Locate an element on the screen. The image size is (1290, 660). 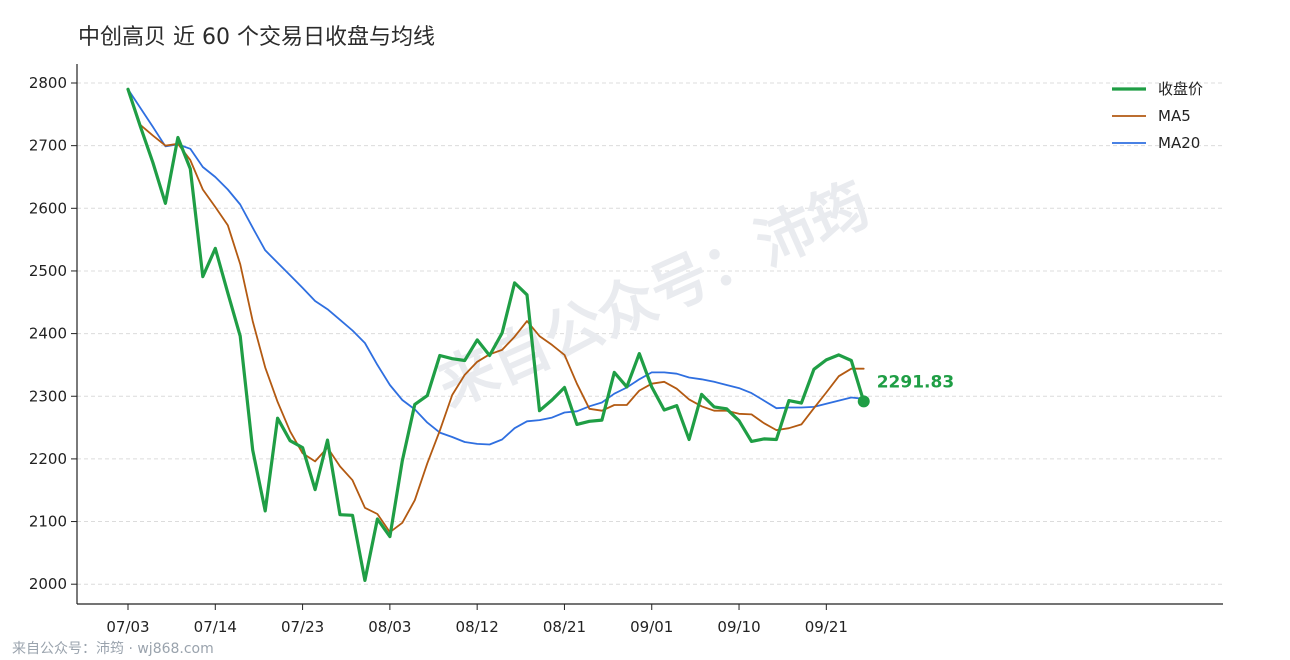
legend-label-ma20-line: MA20 is located at coordinates (1179, 143).